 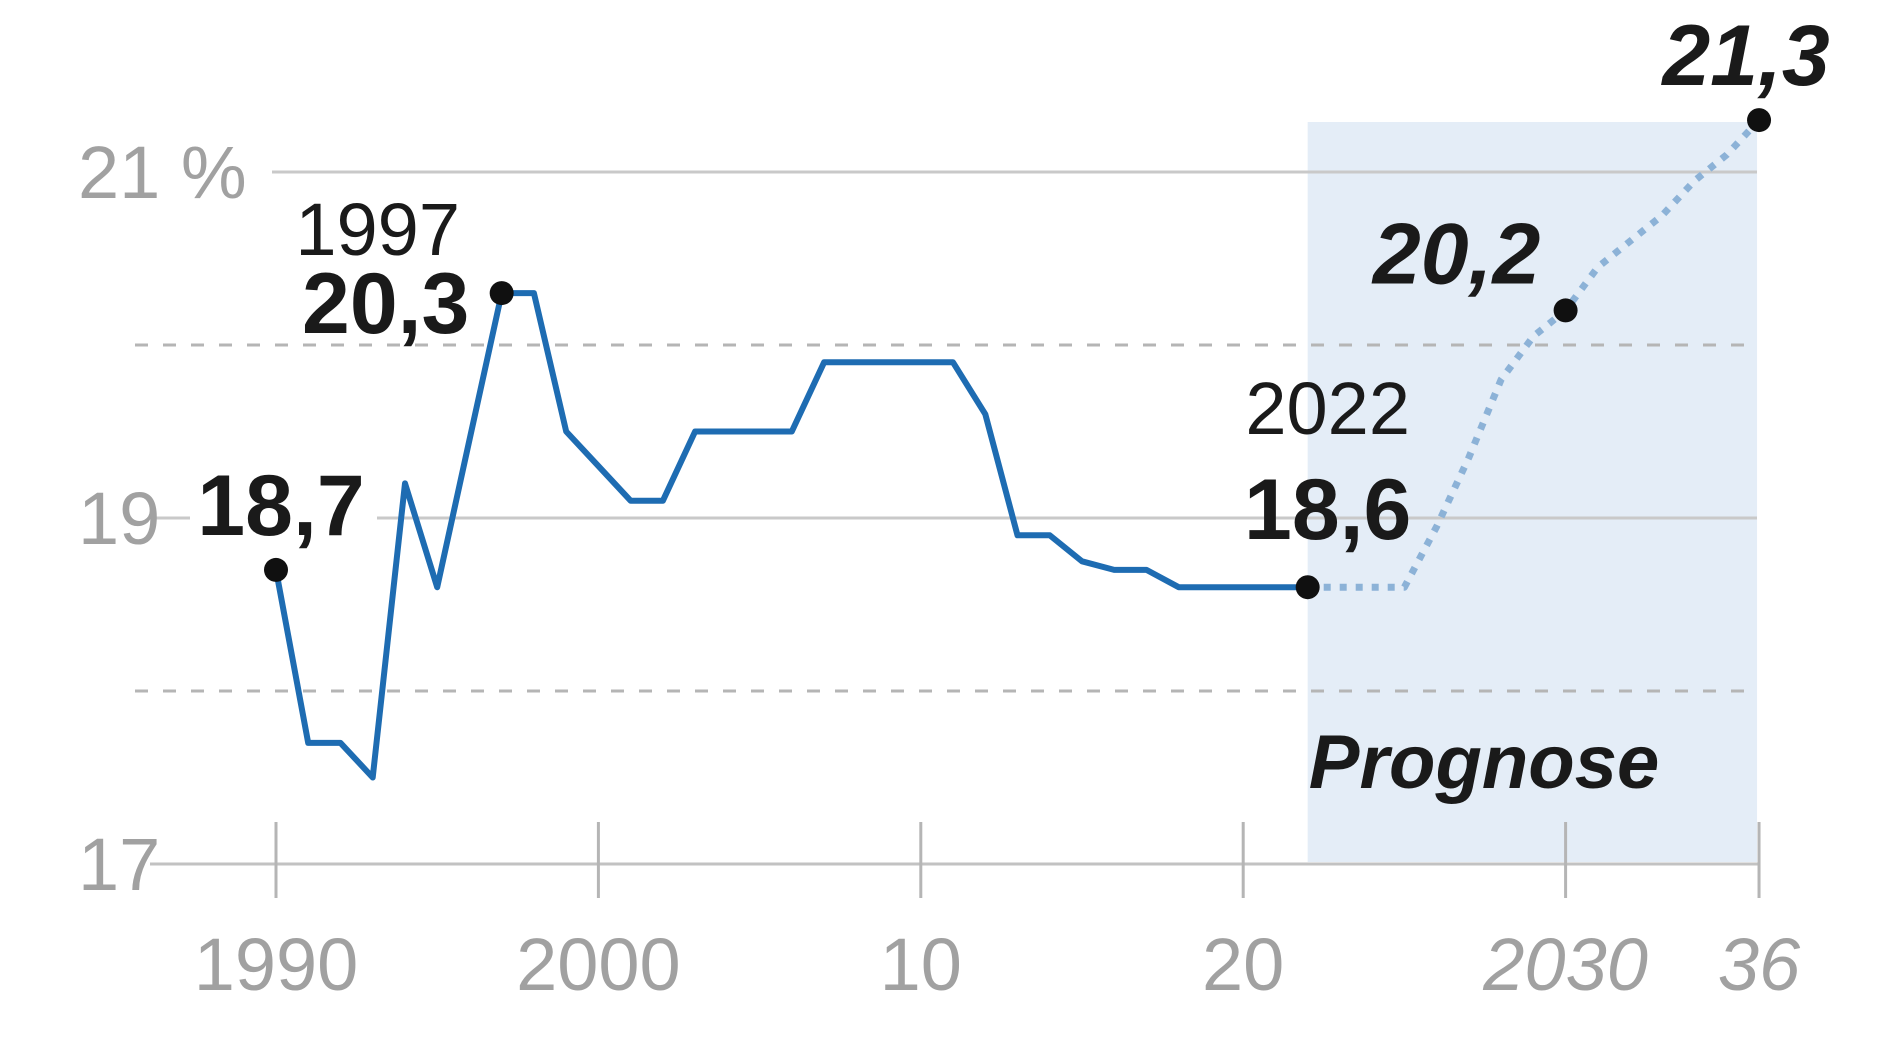 I want to click on y-axis-label-21: 21 %, so click(x=162, y=172).